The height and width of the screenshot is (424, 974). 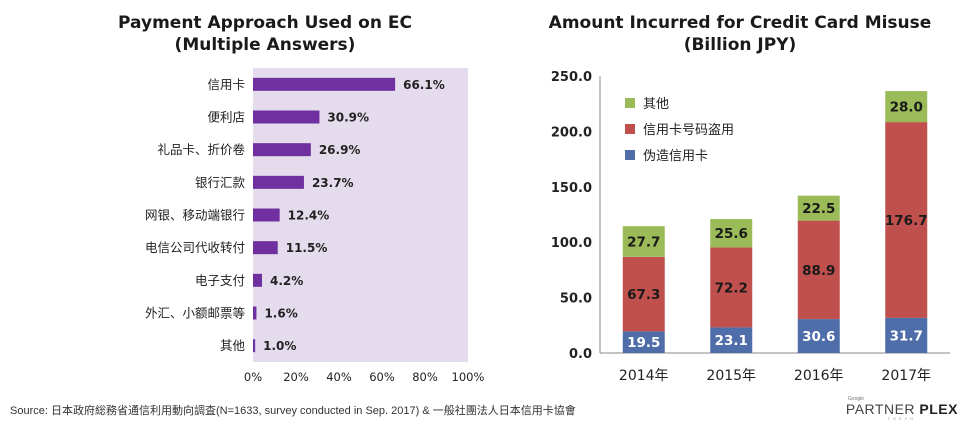 I want to click on y-tick-label: 100.0, so click(x=571, y=243).